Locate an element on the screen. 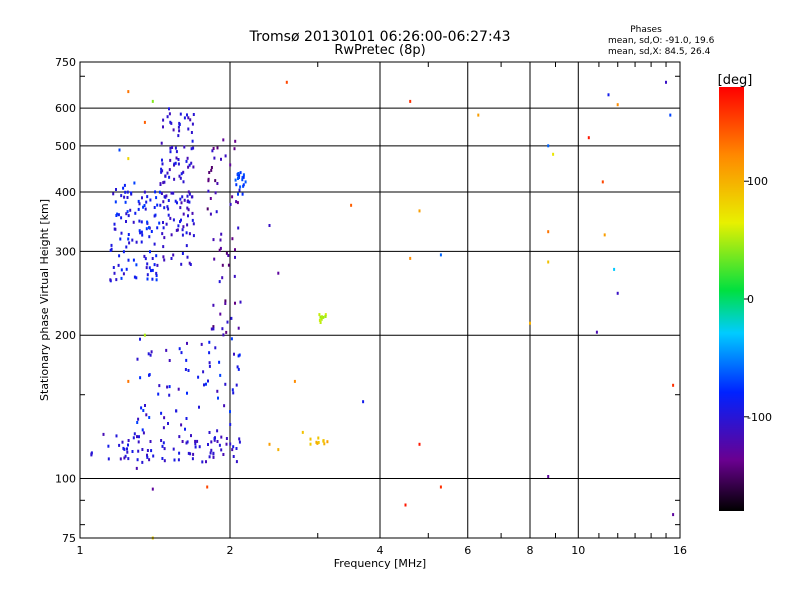 The width and height of the screenshot is (800, 600). colorbar-tick-label: 0 is located at coordinates (750, 299).